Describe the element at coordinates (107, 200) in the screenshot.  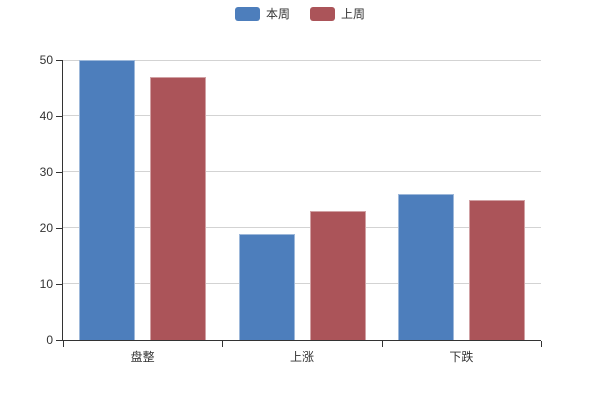
I see `bar-s0-c0` at that location.